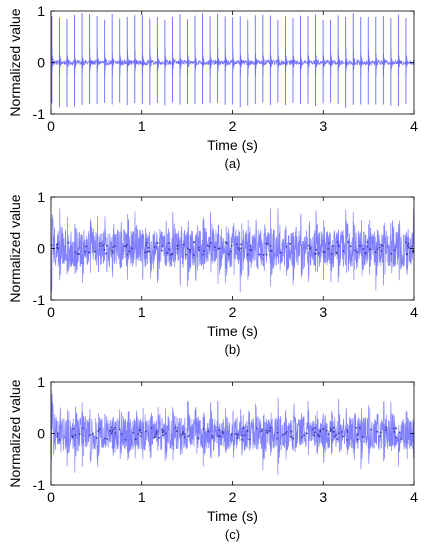 Image resolution: width=430 pixels, height=550 pixels. I want to click on x-tick-label: 4, so click(414, 126).